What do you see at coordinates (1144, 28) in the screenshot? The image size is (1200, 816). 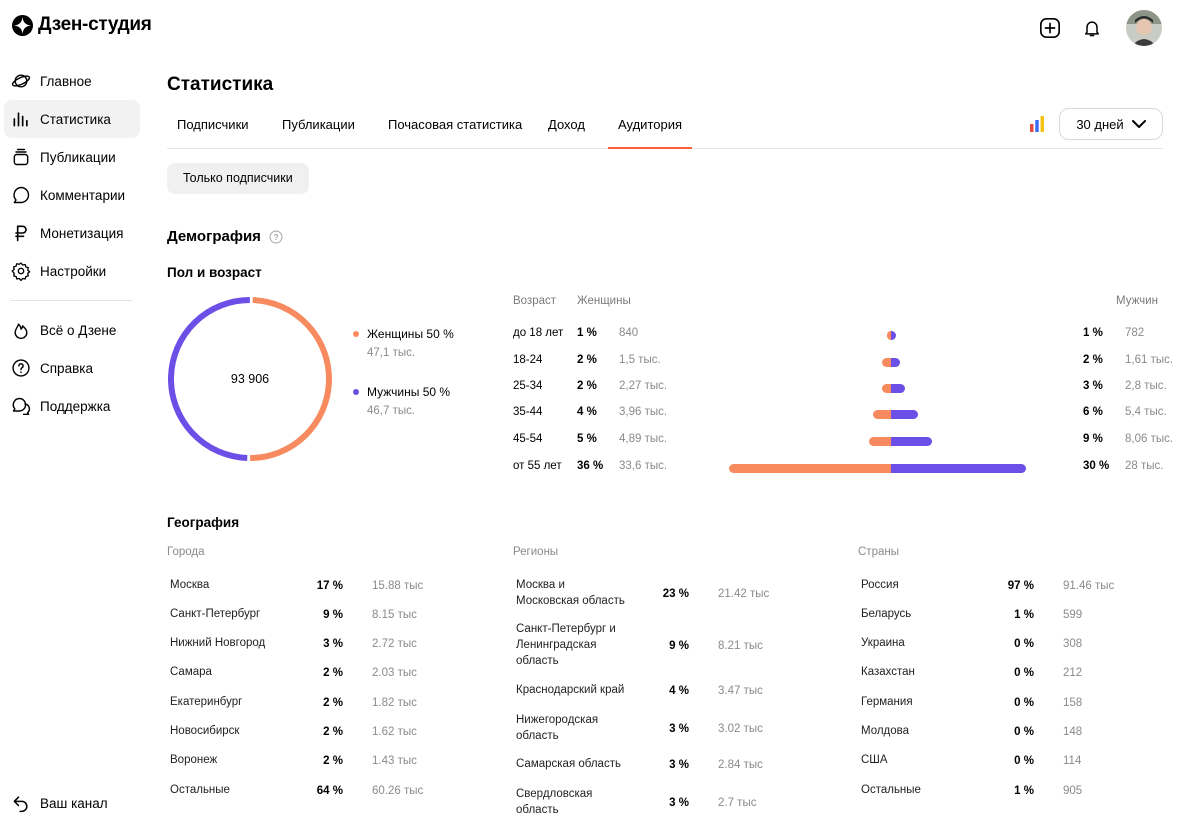 I see `avatar` at bounding box center [1144, 28].